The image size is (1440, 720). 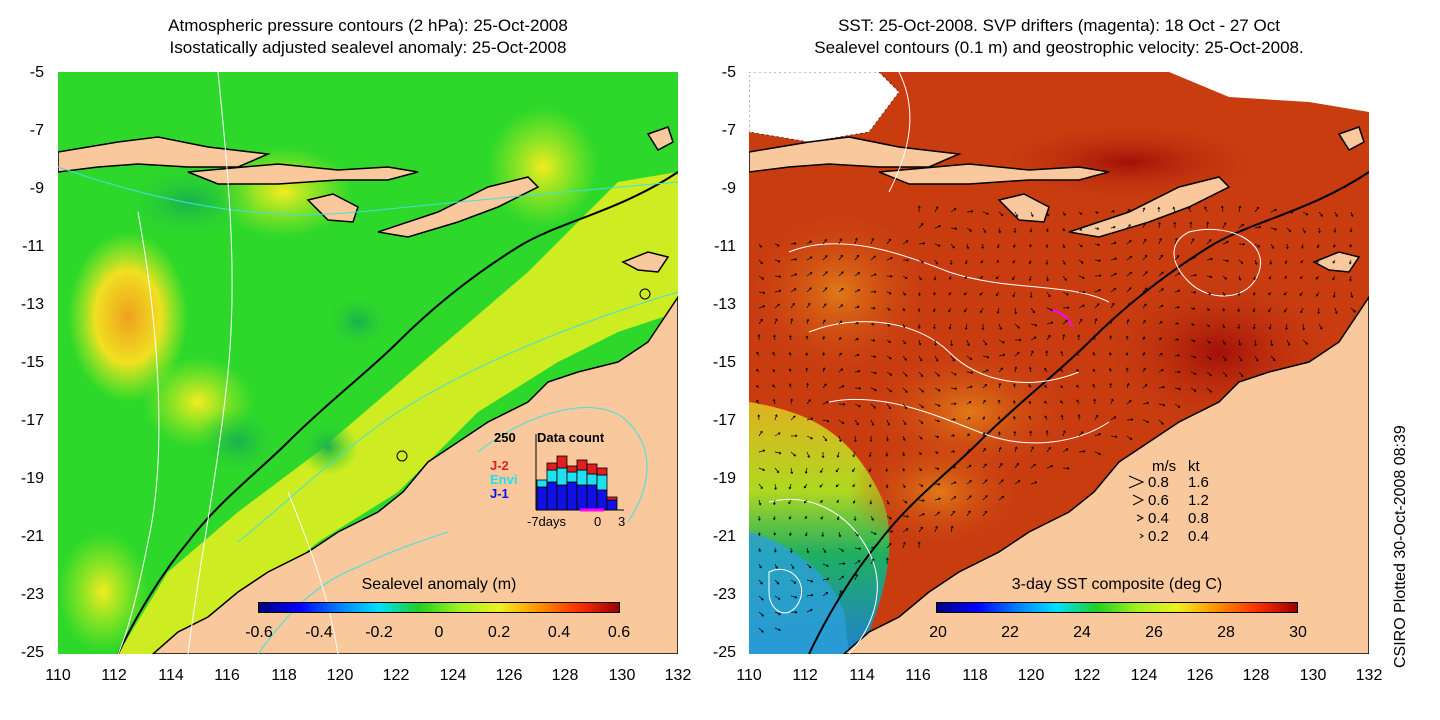 I want to click on velocity-legend-kt-1: 1.2, so click(x=1198, y=500).